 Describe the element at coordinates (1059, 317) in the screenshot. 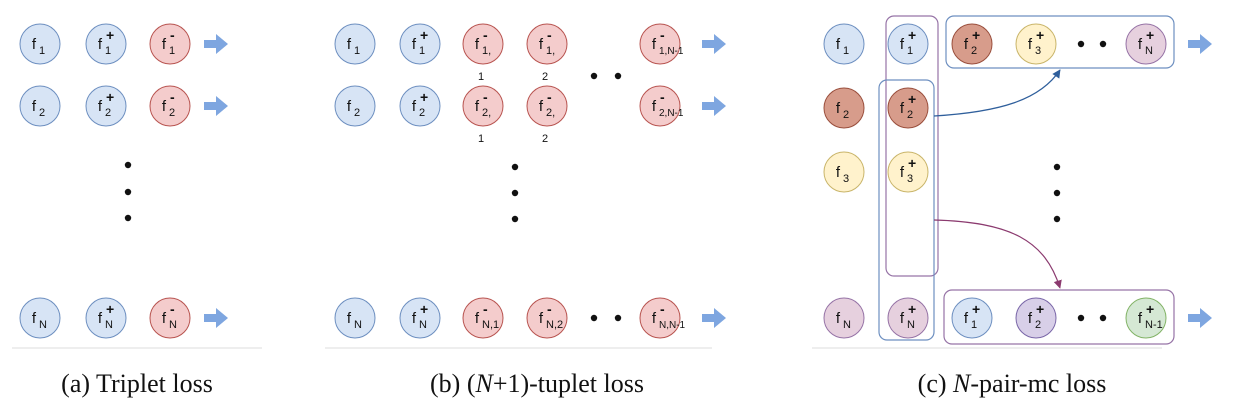

I see `c-bottom-group-box` at that location.